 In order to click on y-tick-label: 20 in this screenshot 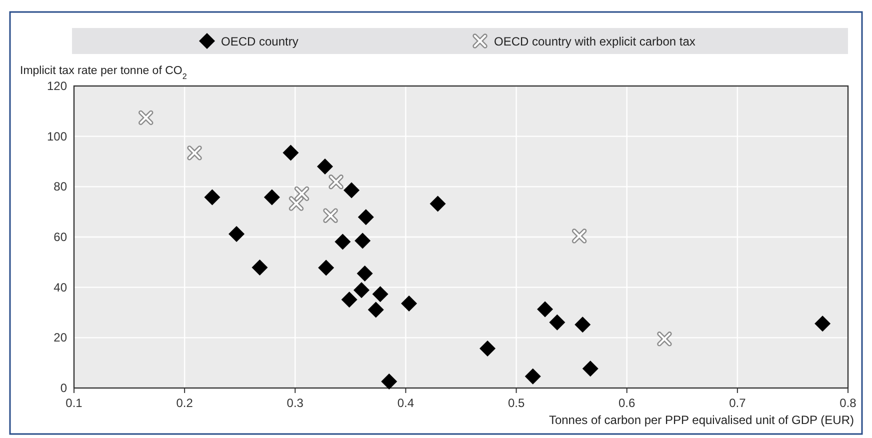, I will do `click(61, 337)`.